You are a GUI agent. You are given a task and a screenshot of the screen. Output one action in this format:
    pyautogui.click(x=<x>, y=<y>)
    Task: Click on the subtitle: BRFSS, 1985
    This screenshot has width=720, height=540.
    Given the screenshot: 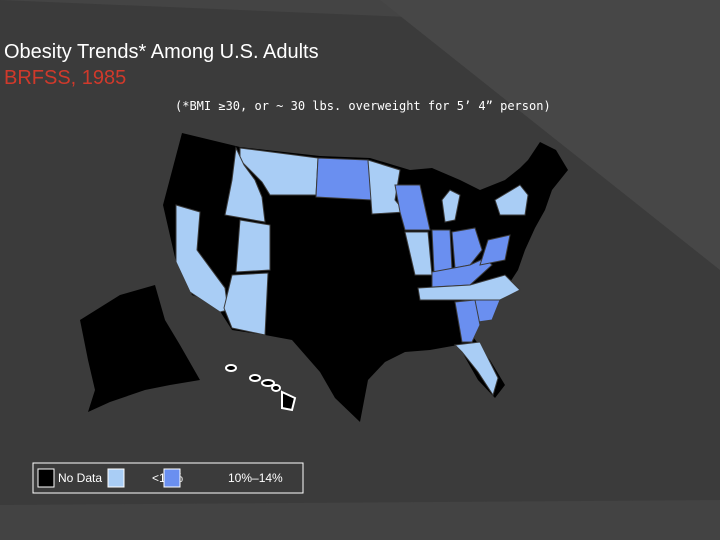 What is the action you would take?
    pyautogui.click(x=65, y=78)
    